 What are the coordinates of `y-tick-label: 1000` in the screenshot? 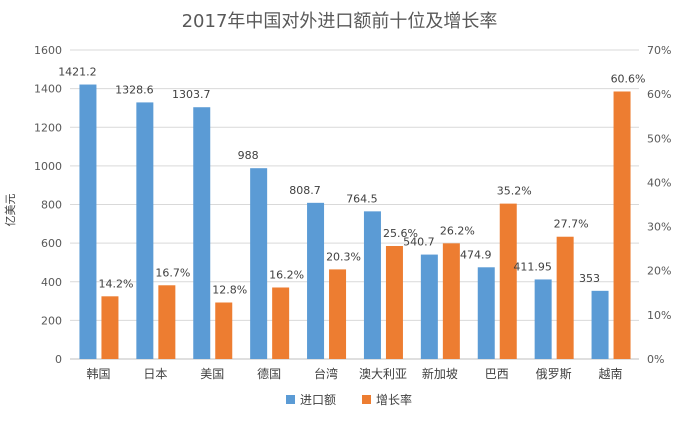 It's located at (48, 166).